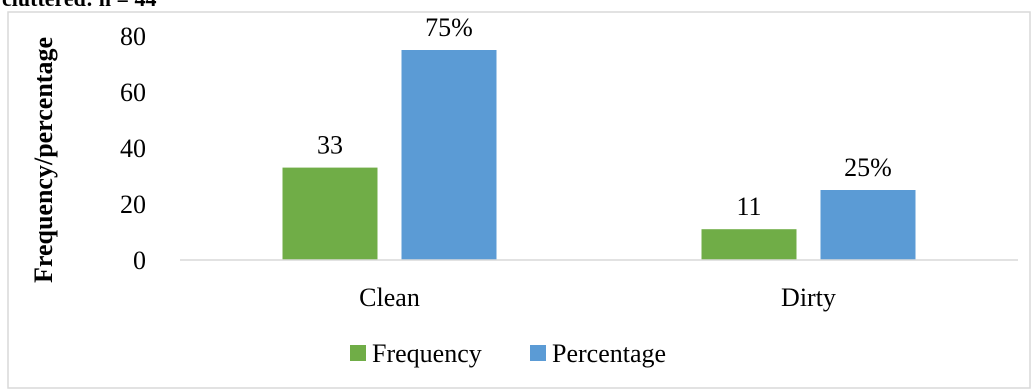 This screenshot has width=1034, height=391. Describe the element at coordinates (449, 27) in the screenshot. I see `data-label-percentage-clean: 75%` at that location.